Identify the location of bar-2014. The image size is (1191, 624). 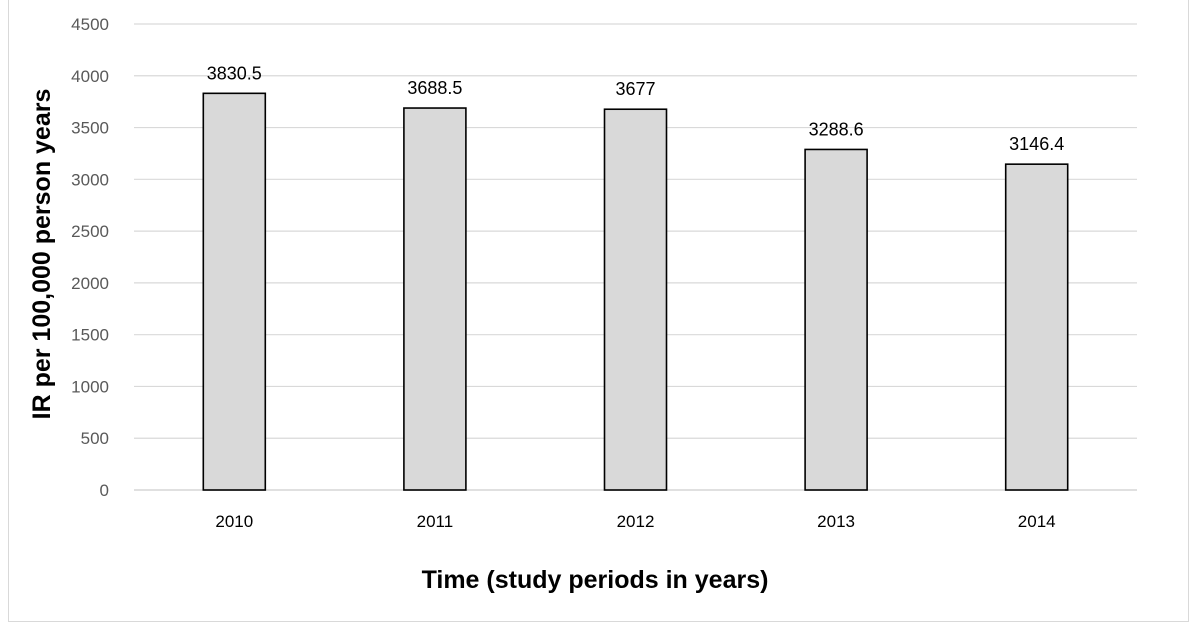
(1036, 327).